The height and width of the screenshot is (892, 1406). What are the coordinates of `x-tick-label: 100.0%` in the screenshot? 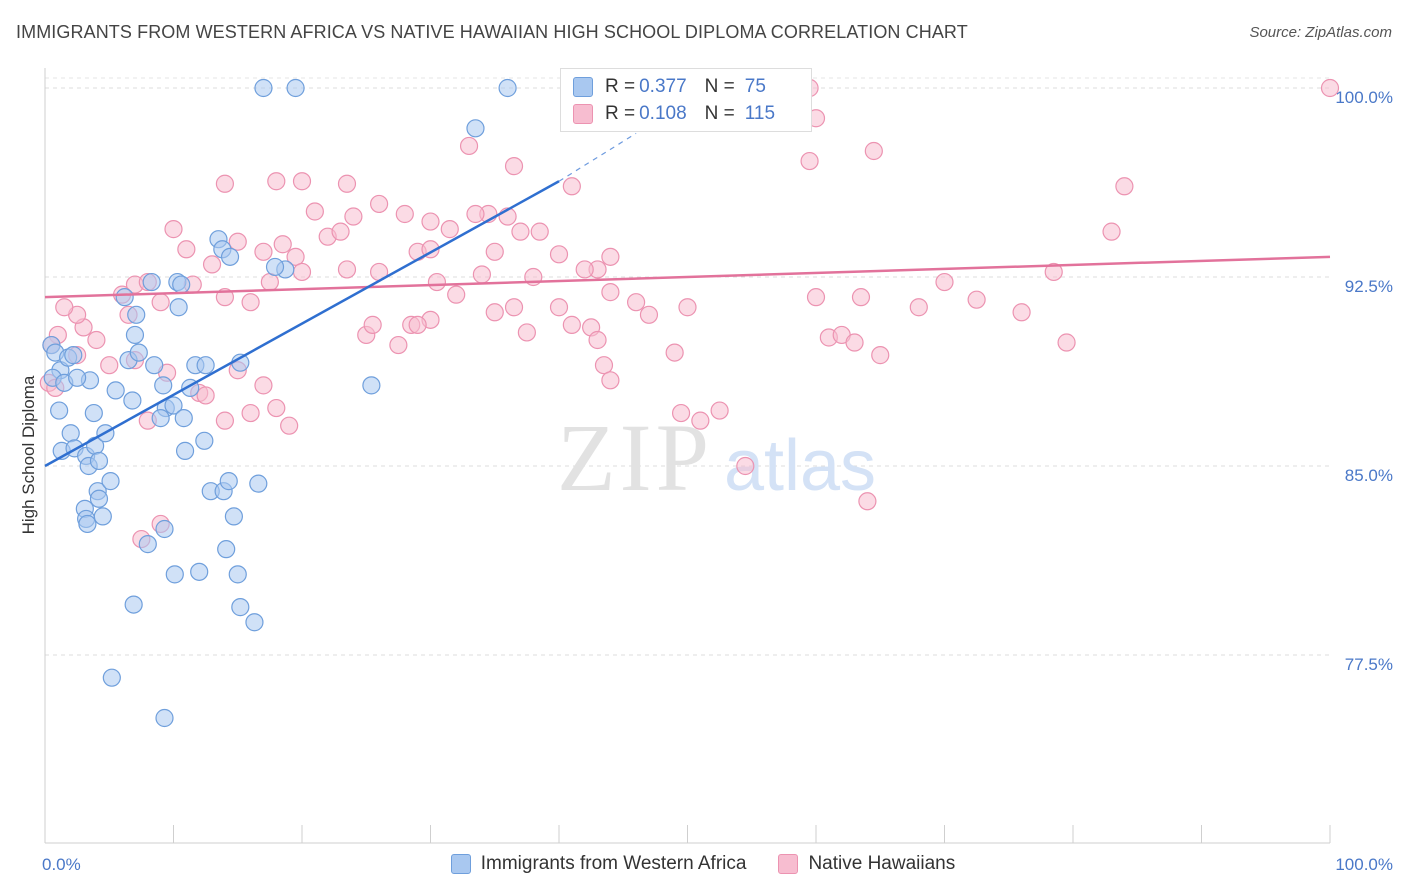 It's located at (1364, 864).